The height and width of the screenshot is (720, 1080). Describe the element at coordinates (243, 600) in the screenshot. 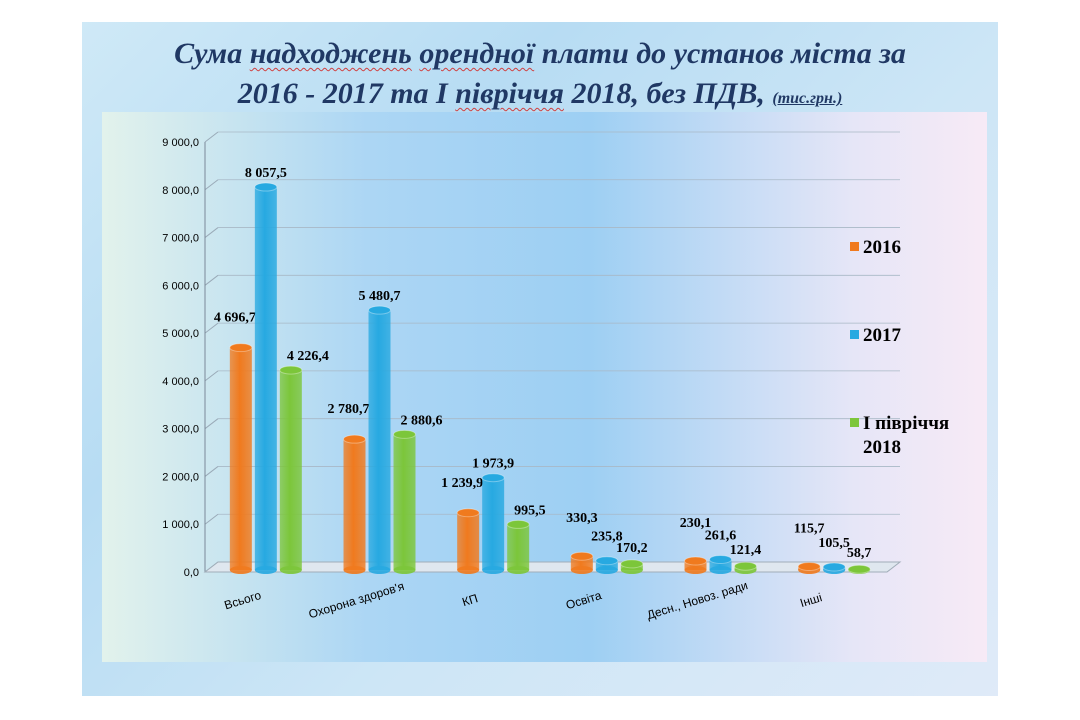

I see `x-category-label: Всього` at that location.